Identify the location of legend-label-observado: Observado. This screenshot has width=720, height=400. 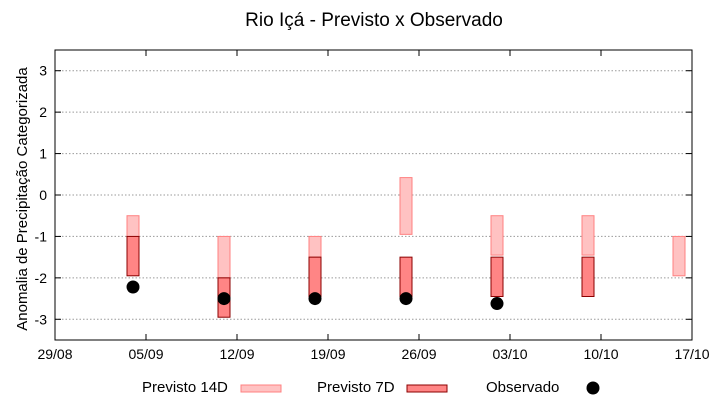
(522, 387).